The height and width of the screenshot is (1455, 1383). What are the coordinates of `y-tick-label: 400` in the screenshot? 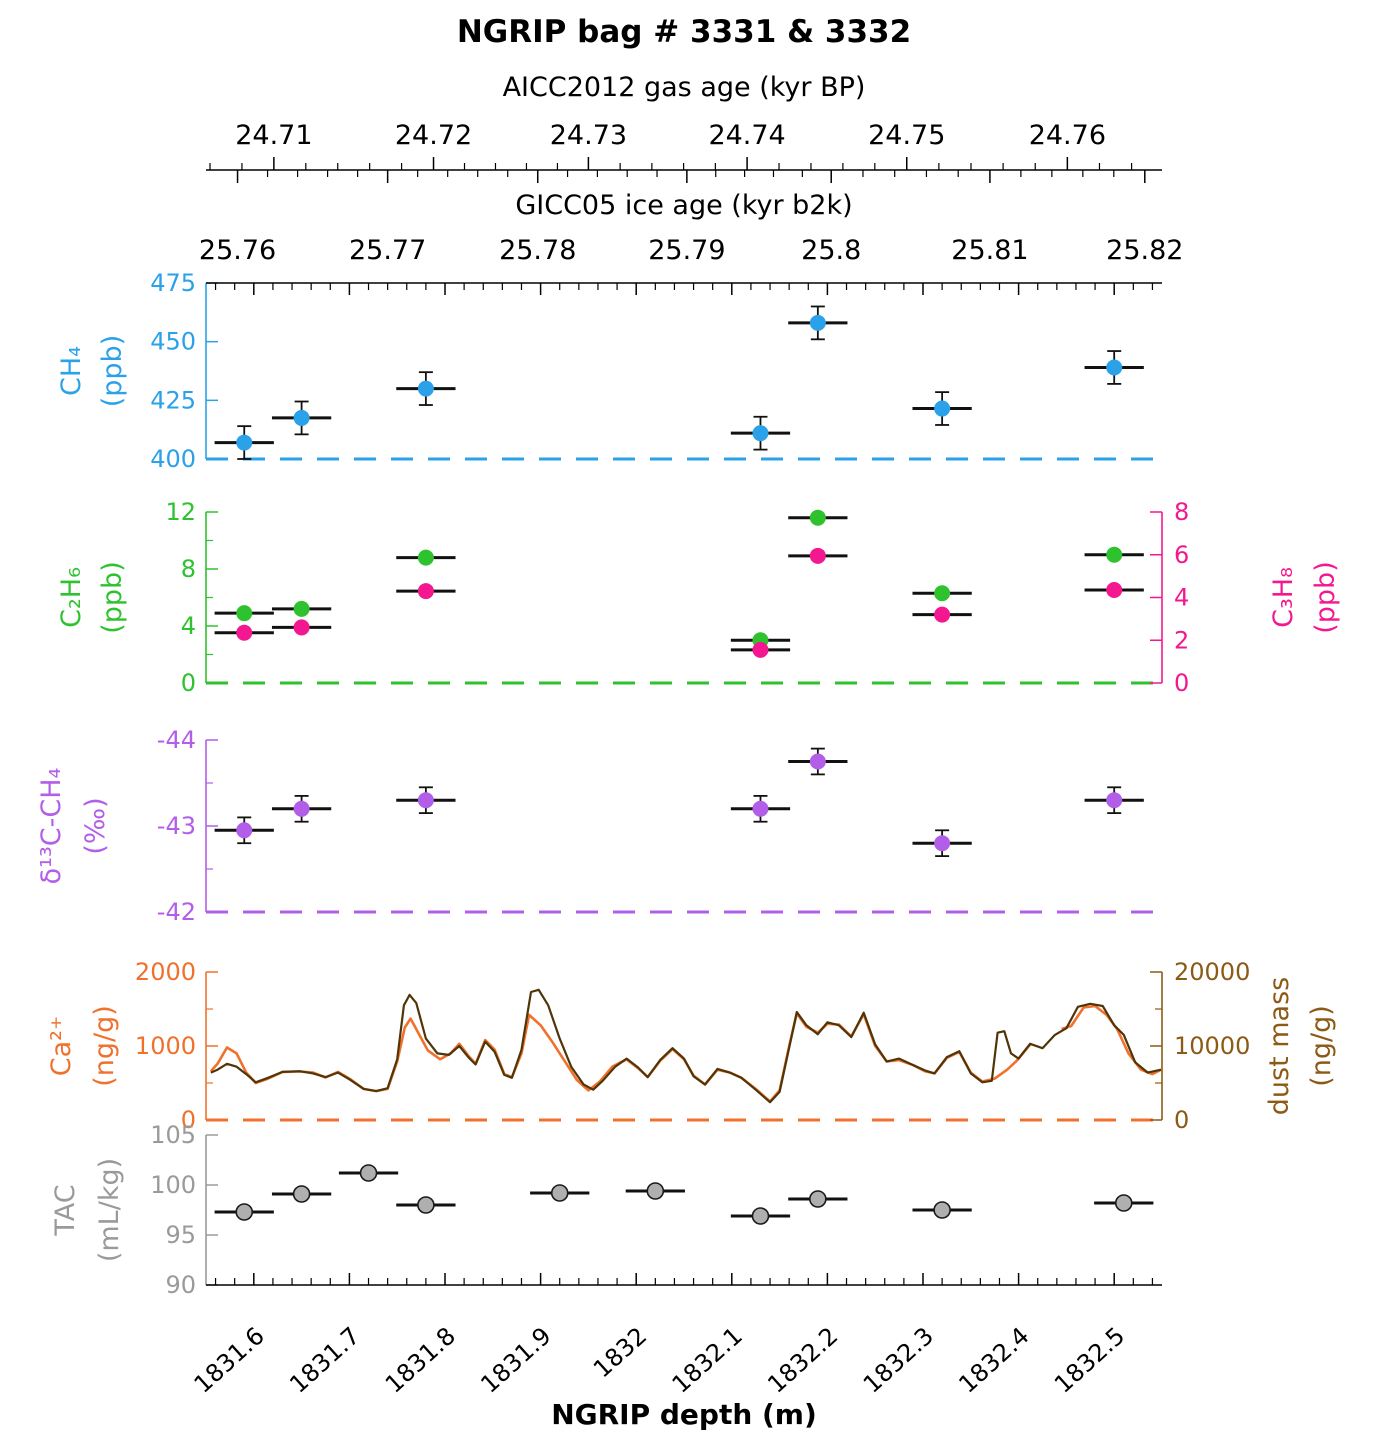 It's located at (173, 459).